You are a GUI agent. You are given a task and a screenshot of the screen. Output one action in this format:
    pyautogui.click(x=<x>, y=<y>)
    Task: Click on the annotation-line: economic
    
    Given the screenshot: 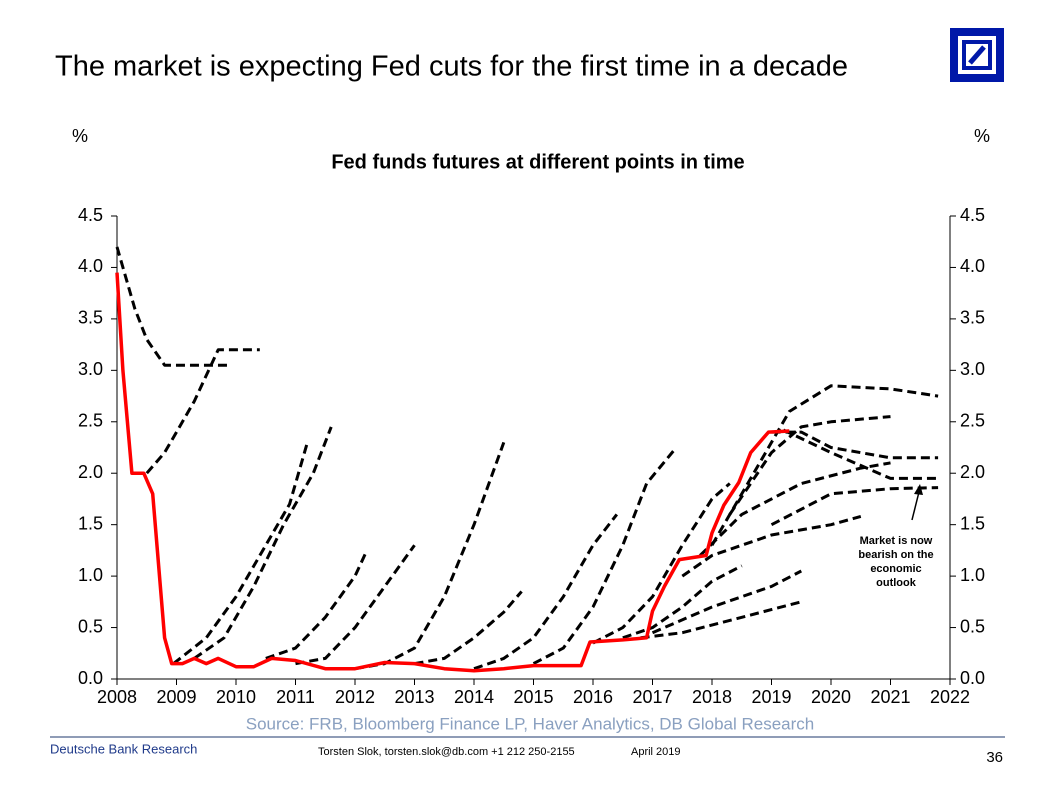 What is the action you would take?
    pyautogui.click(x=895, y=569)
    